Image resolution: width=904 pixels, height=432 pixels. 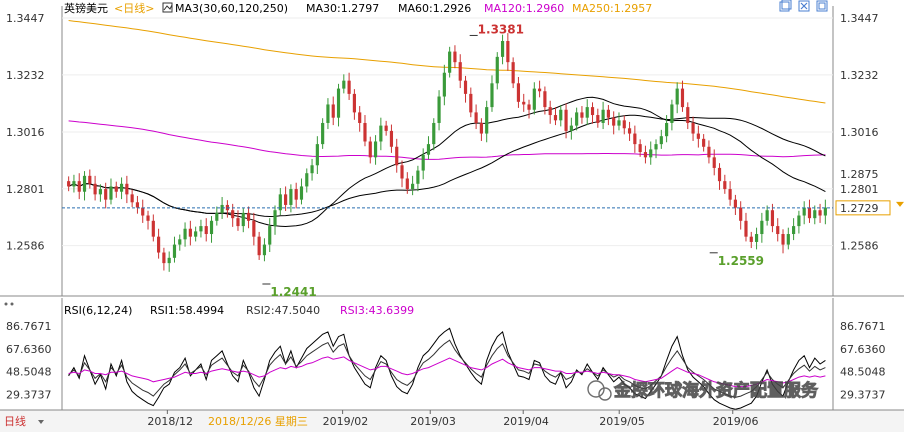 What do you see at coordinates (346, 421) in the screenshot?
I see `x-tick-label: 2019/02` at bounding box center [346, 421].